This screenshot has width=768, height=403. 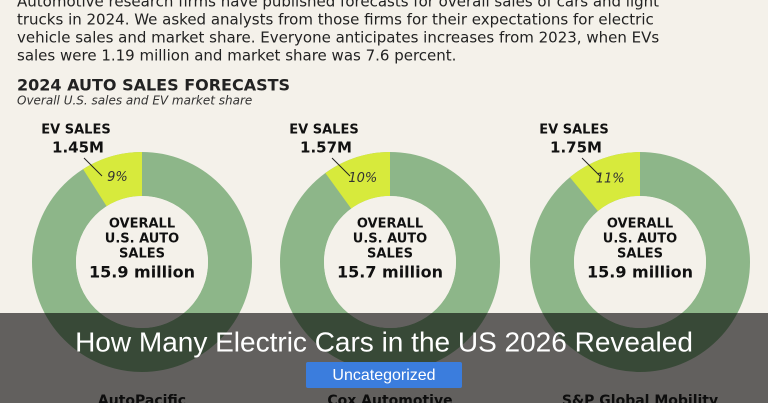 I want to click on ev-share-label: 9%, so click(x=117, y=177).